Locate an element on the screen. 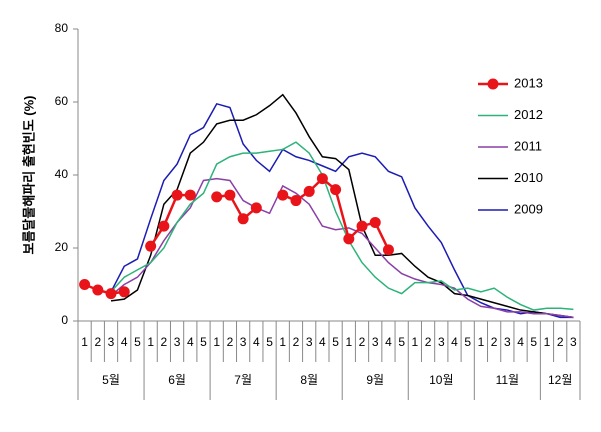 The height and width of the screenshot is (432, 601). y-tick-label: 20 is located at coordinates (62, 247).